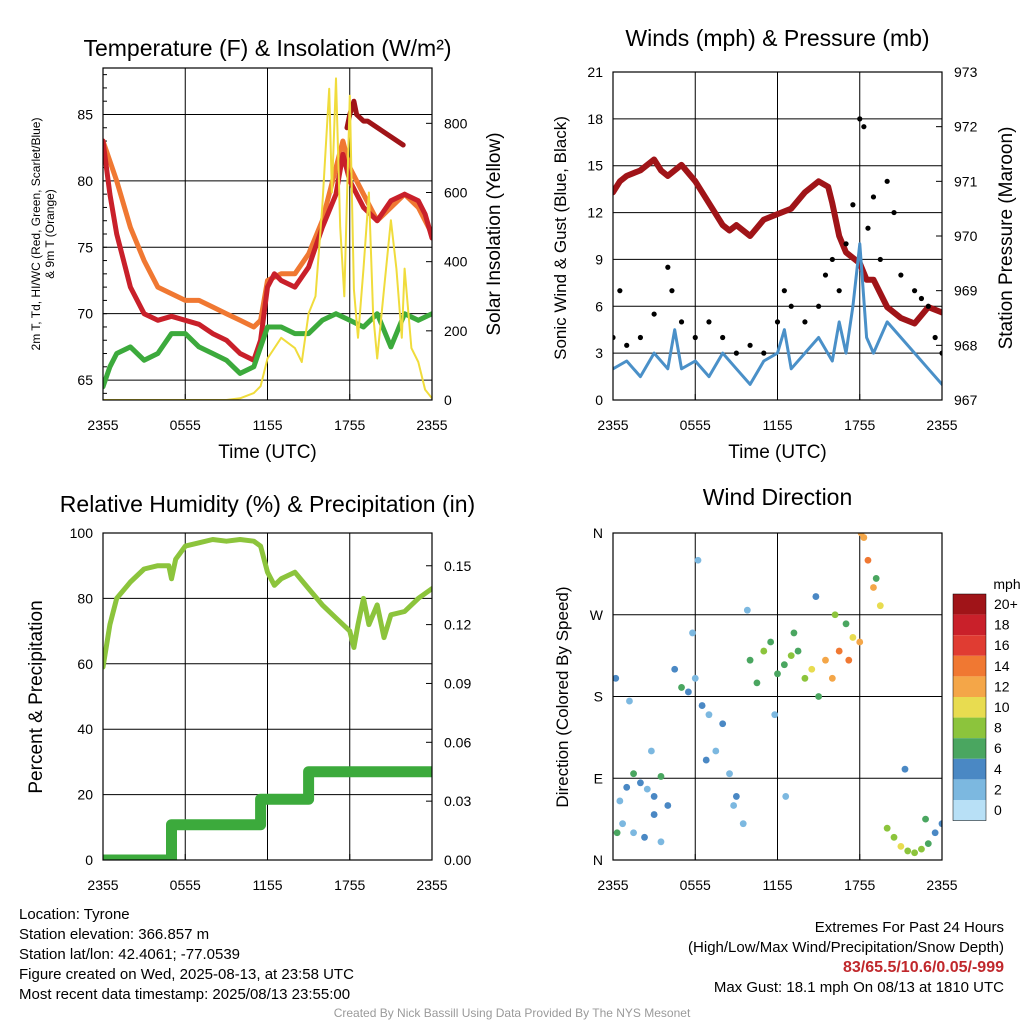 This screenshot has width=1024, height=1024. Describe the element at coordinates (998, 748) in the screenshot. I see `colorbar-label: 6` at that location.